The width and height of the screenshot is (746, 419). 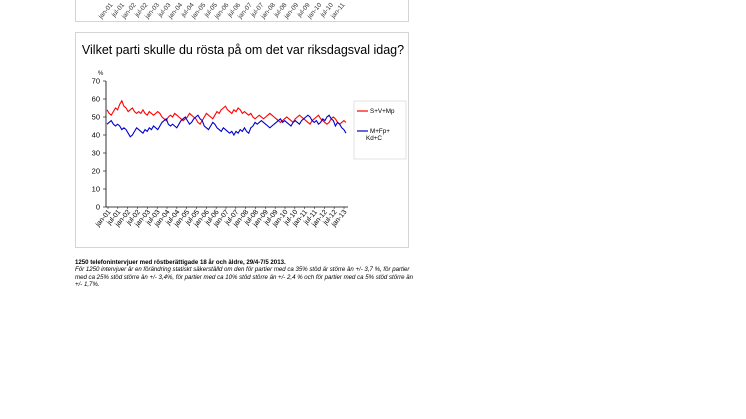 I want to click on y-tick-label: 30, so click(x=96, y=153).